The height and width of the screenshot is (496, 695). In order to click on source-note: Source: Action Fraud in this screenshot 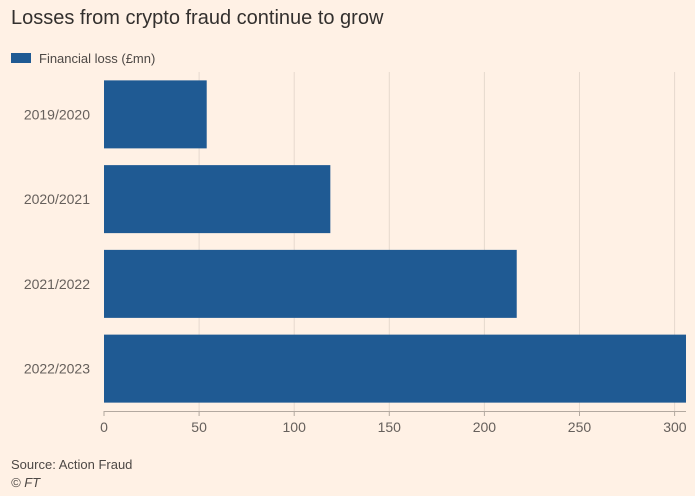, I will do `click(72, 464)`.